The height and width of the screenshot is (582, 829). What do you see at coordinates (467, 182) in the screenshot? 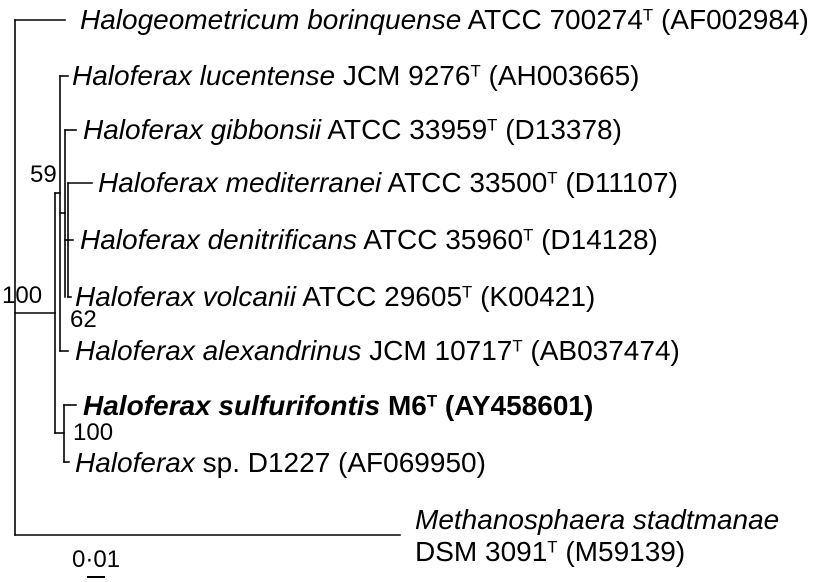
I see `strain: ATCC 33500` at bounding box center [467, 182].